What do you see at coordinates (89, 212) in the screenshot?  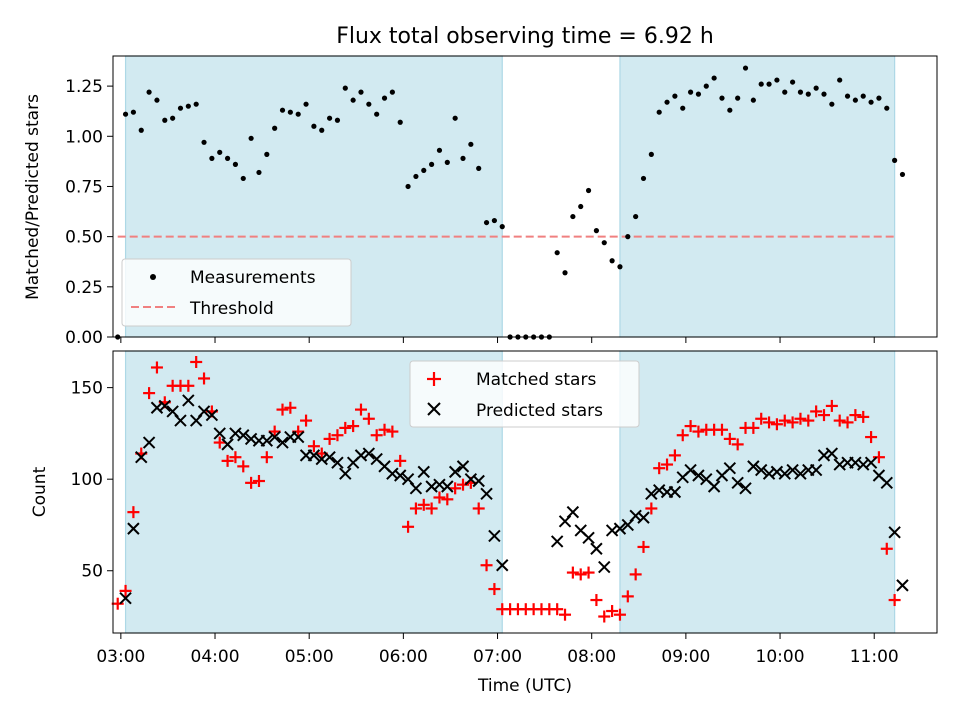 I see `top-y-axis: 0.00 0.25 0.50 0.75 1.00 1.25` at bounding box center [89, 212].